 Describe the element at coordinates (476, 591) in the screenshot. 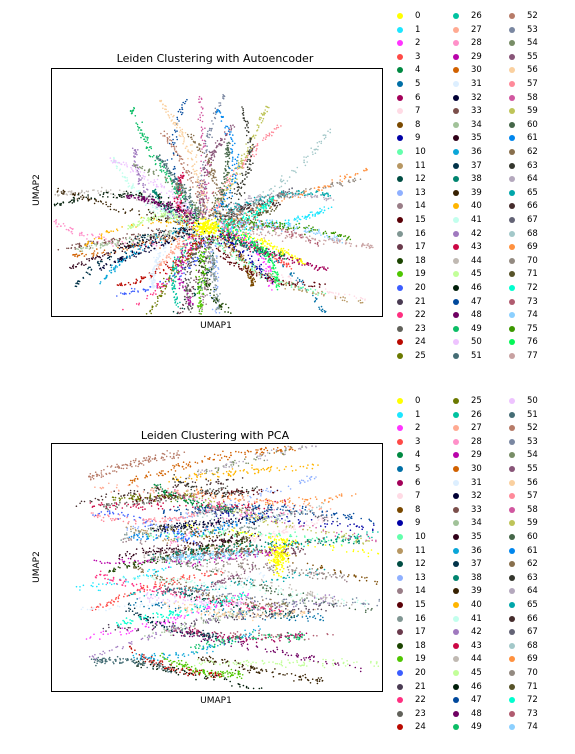

I see `legend-label: 39` at that location.